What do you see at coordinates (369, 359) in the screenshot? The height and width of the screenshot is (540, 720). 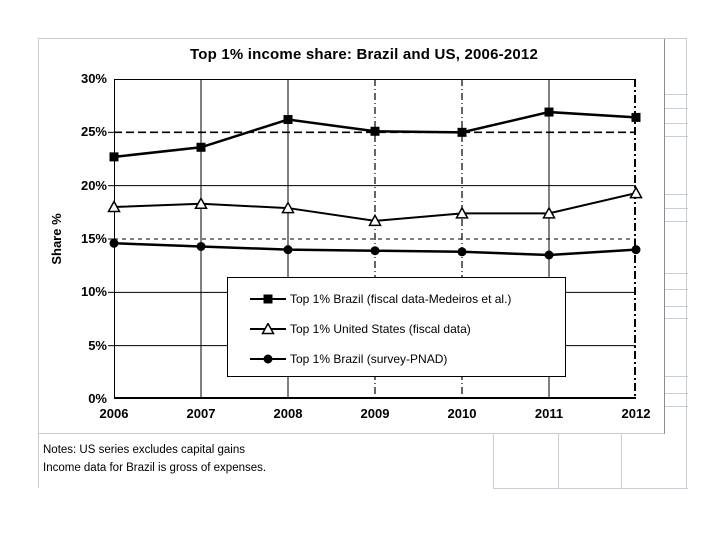 I see `legend-label: Top 1% Brazil (survey-PNAD)` at bounding box center [369, 359].